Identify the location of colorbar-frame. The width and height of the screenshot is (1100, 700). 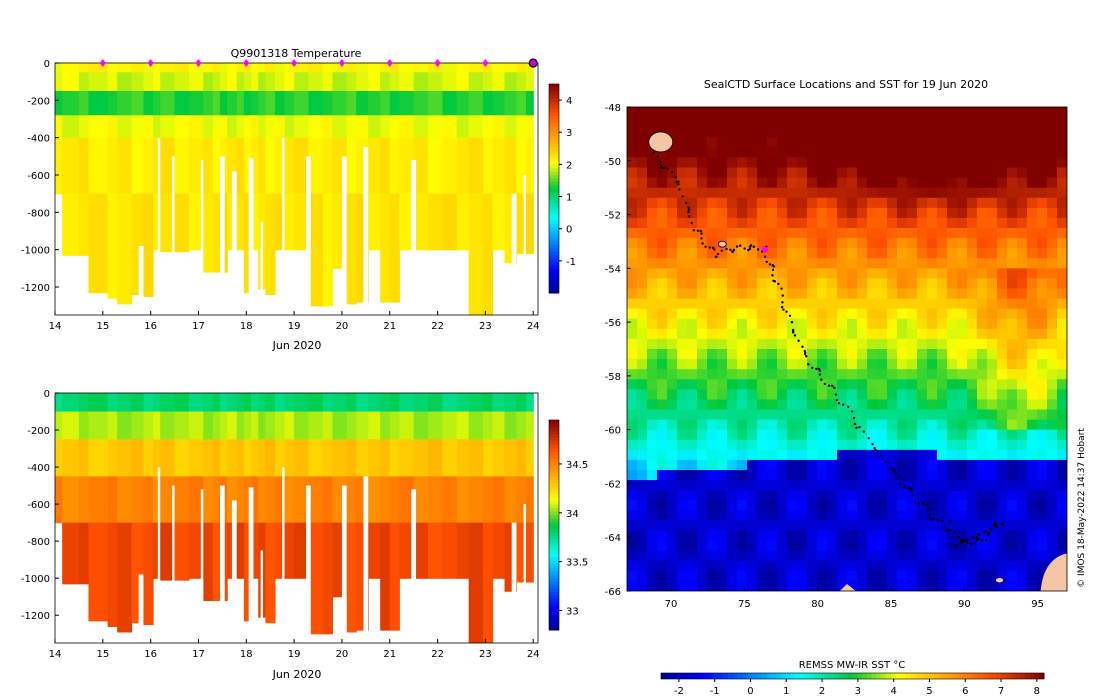
(554, 188).